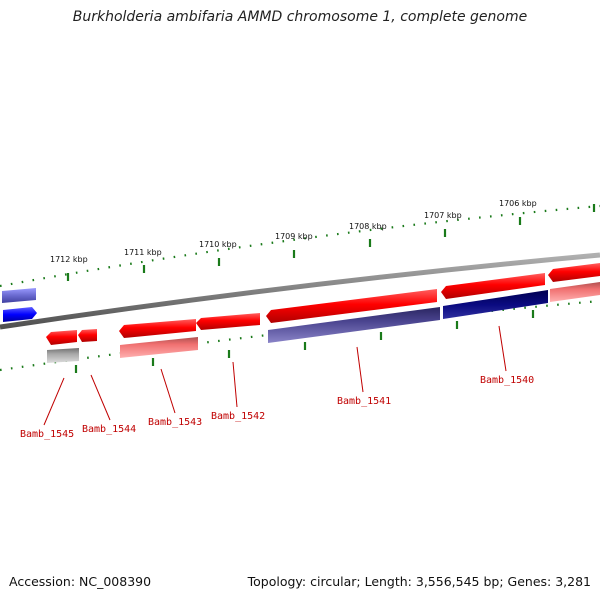 This screenshot has width=600, height=600. I want to click on scale-label-1709: 1709 kbp, so click(294, 236).